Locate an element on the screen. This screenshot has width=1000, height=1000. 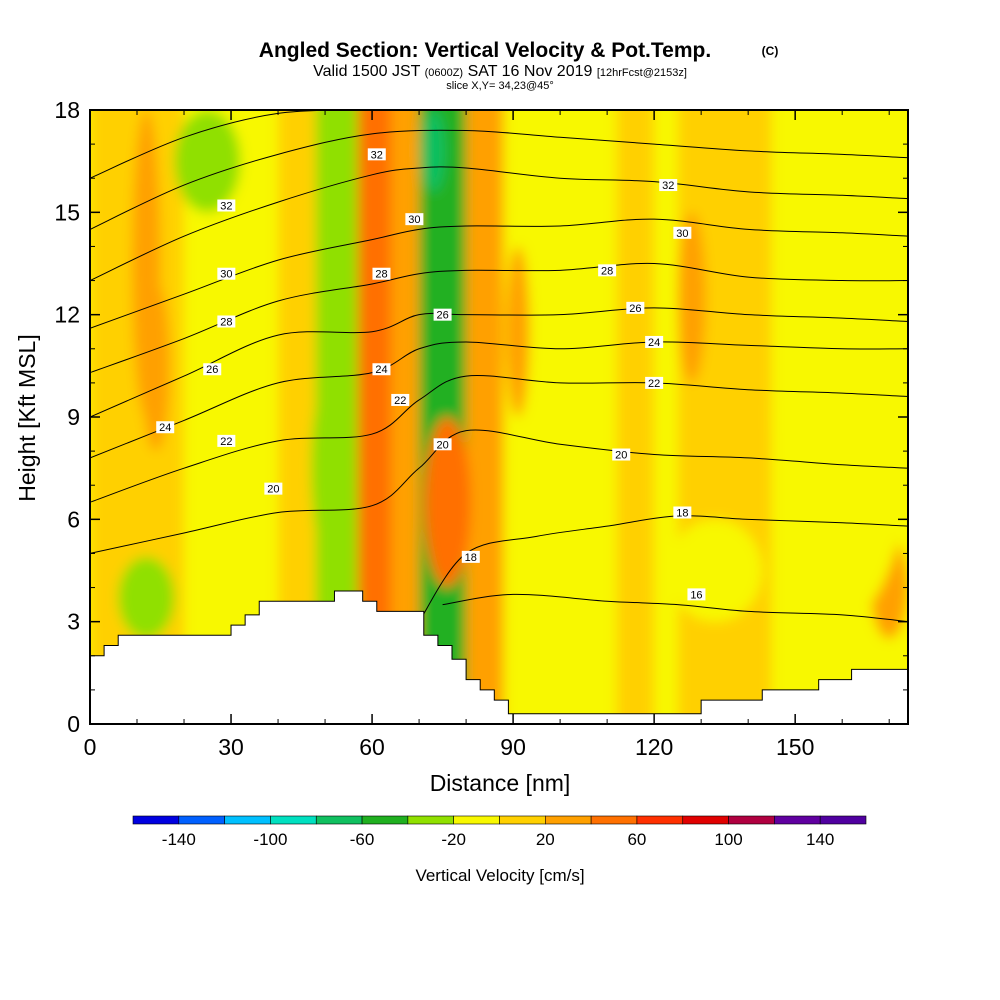
y-tick-label: 9 is located at coordinates (73, 417).